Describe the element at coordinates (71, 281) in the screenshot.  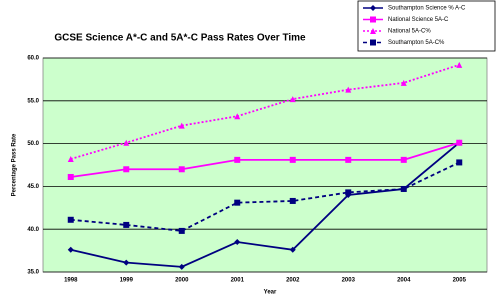
I see `x-tick-label: 1998` at that location.